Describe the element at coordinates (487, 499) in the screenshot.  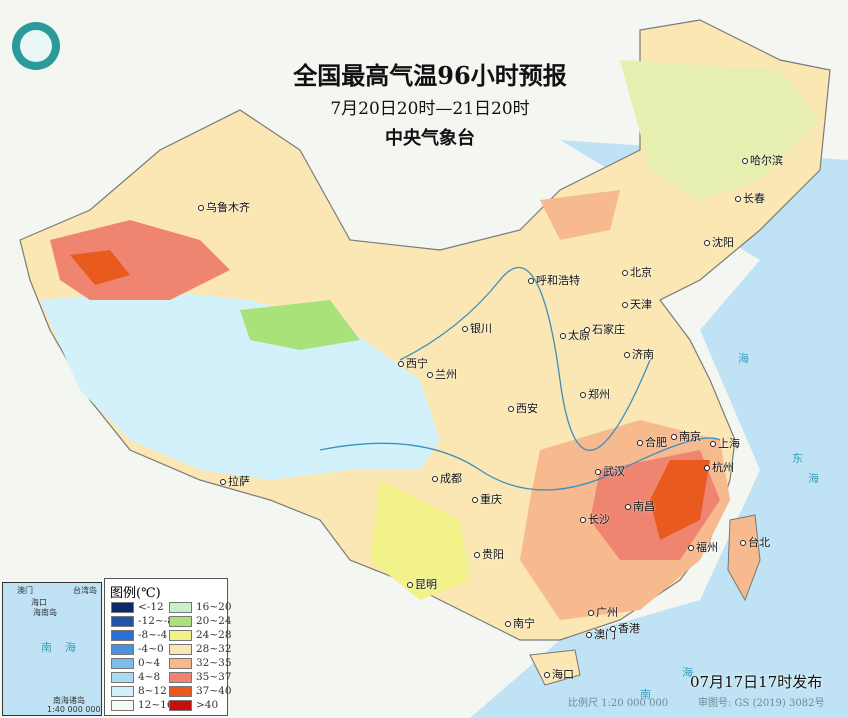
I see `city-label: 重庆` at that location.